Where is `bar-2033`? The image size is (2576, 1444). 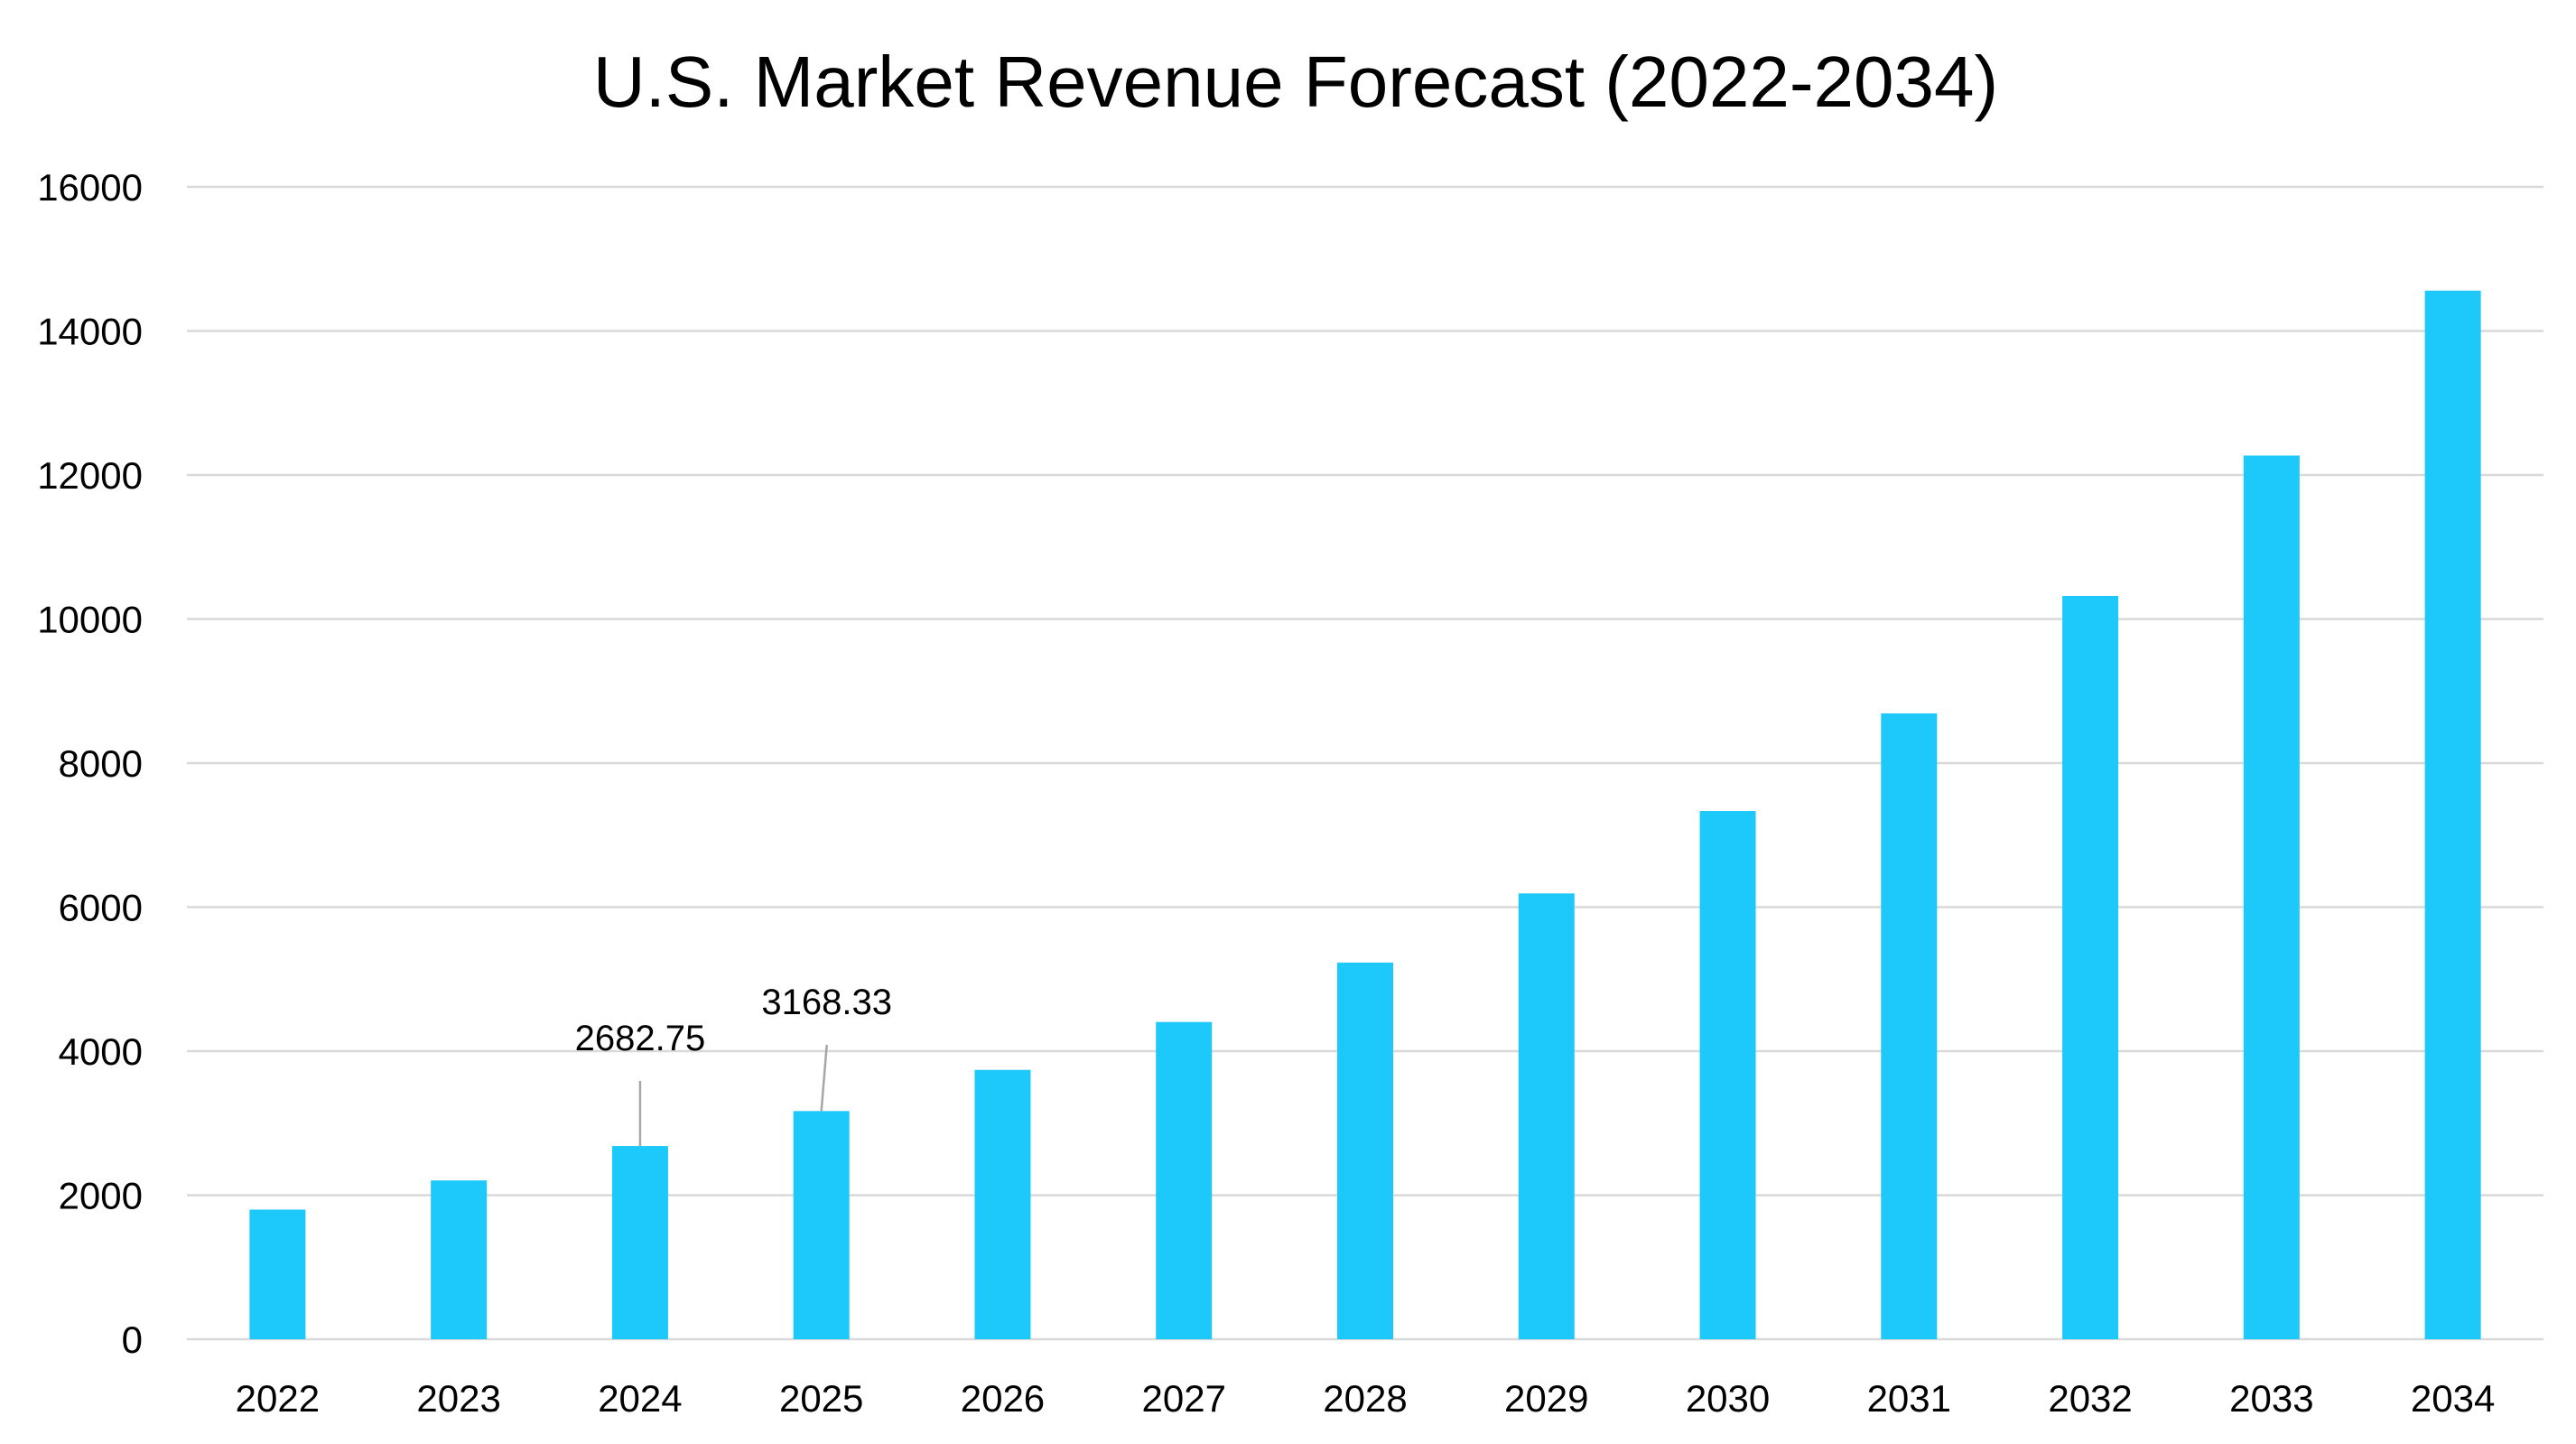 bar-2033 is located at coordinates (2271, 897).